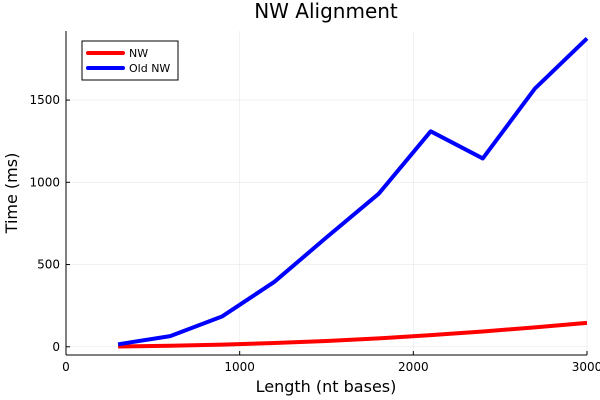 The width and height of the screenshot is (600, 400). I want to click on legend-label-old-nw: Old NW, so click(149, 68).